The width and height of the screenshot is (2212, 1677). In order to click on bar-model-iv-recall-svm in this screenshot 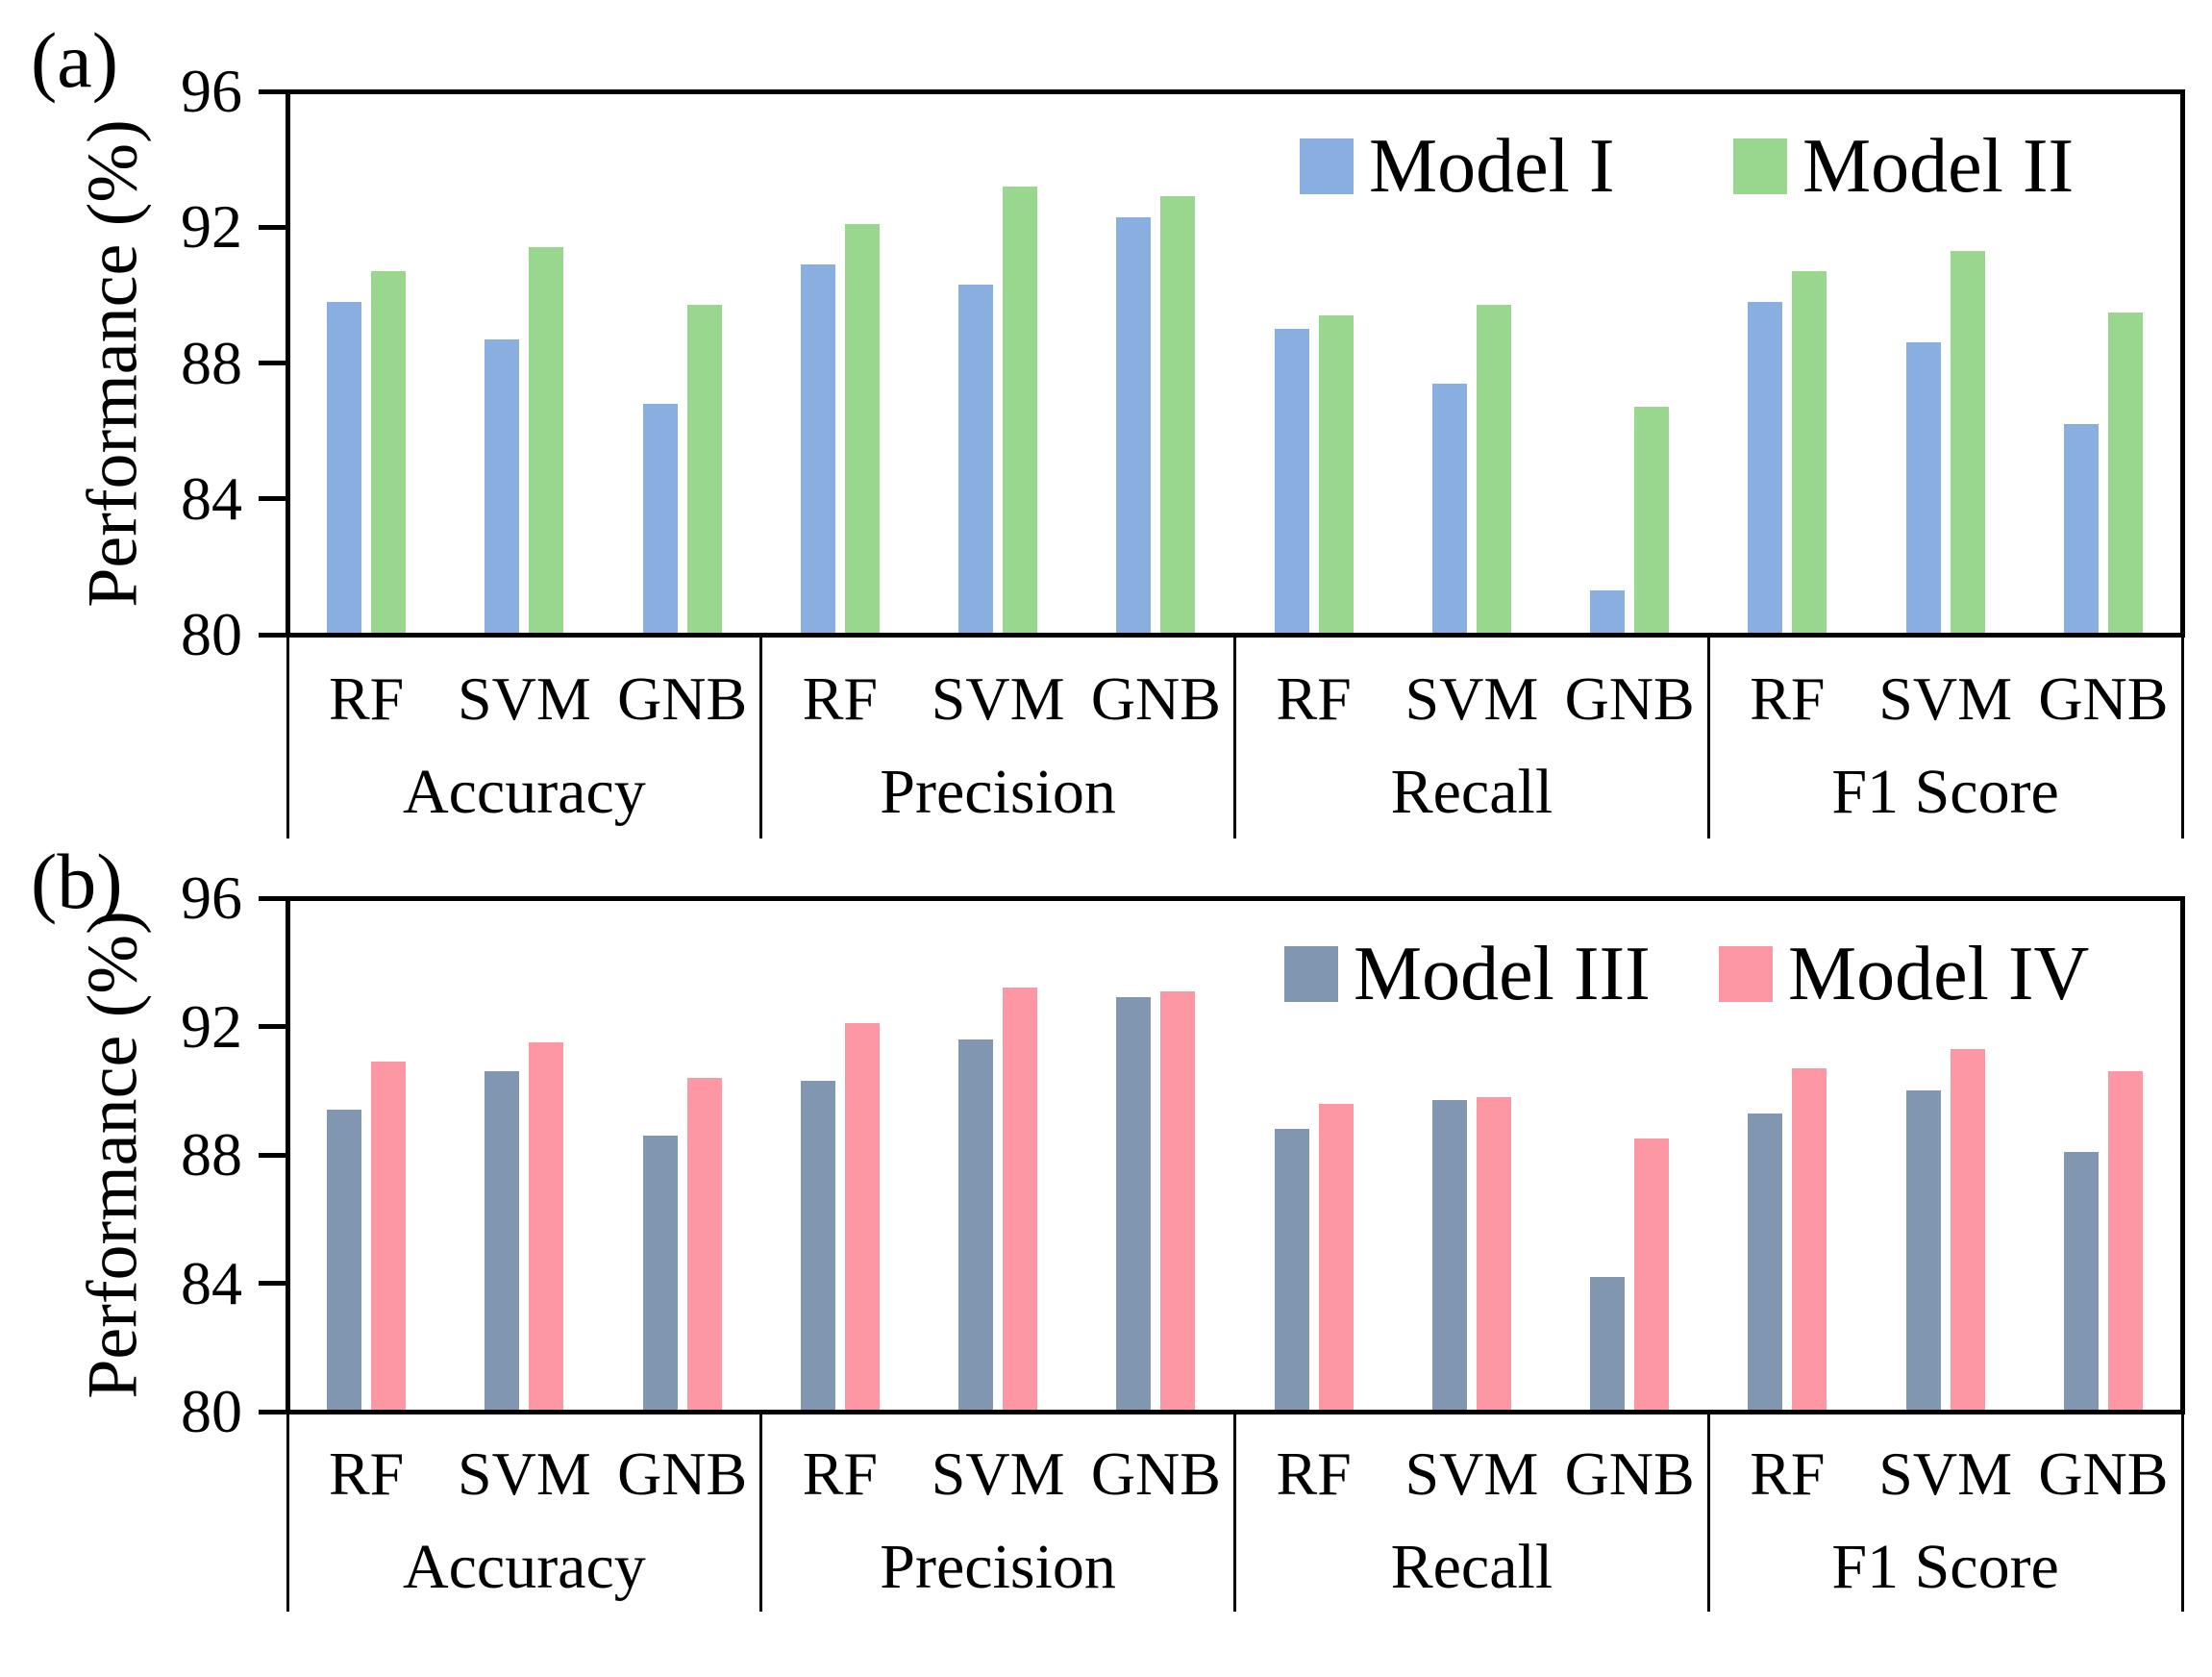, I will do `click(1494, 1254)`.